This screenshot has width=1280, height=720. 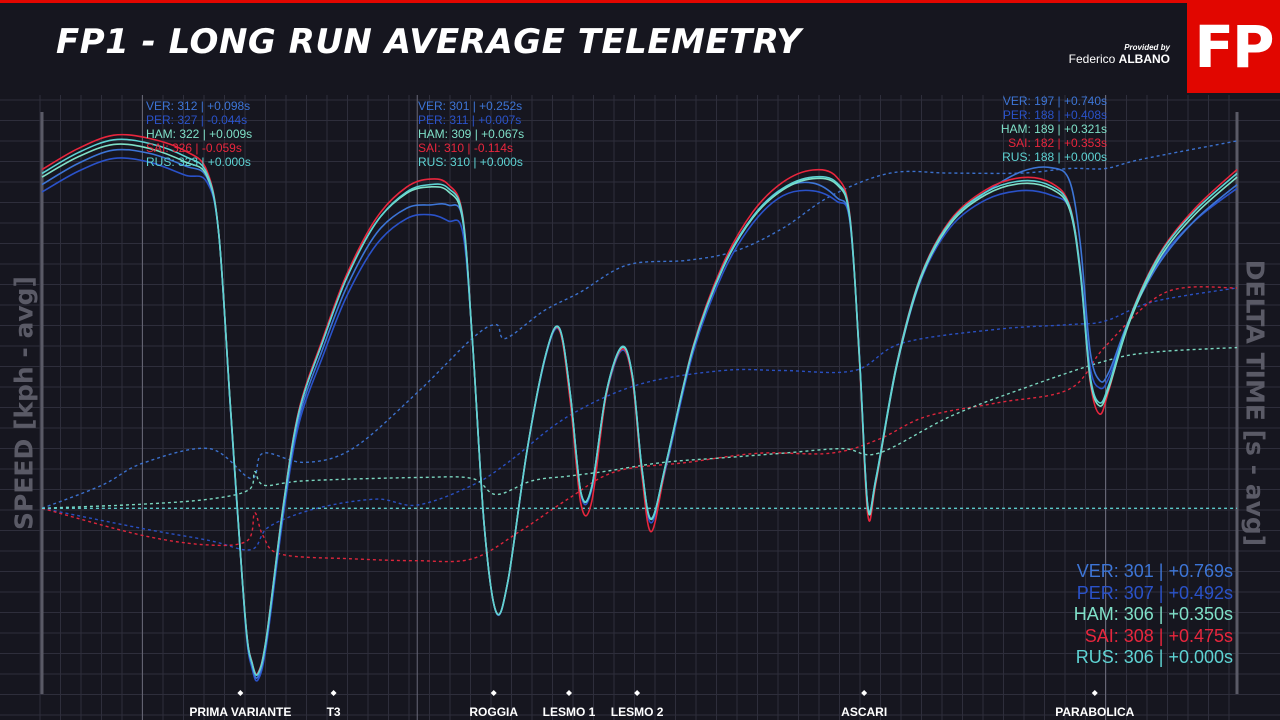 I want to click on readout-row: VER: 301 | +0.252s, so click(x=470, y=106).